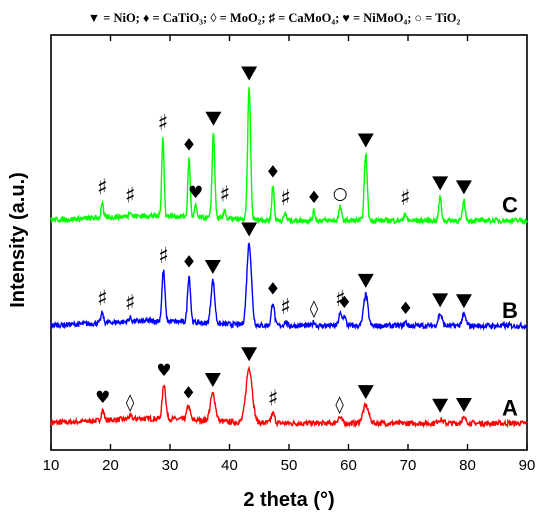  I want to click on tio2-marker: ○, so click(340, 194).